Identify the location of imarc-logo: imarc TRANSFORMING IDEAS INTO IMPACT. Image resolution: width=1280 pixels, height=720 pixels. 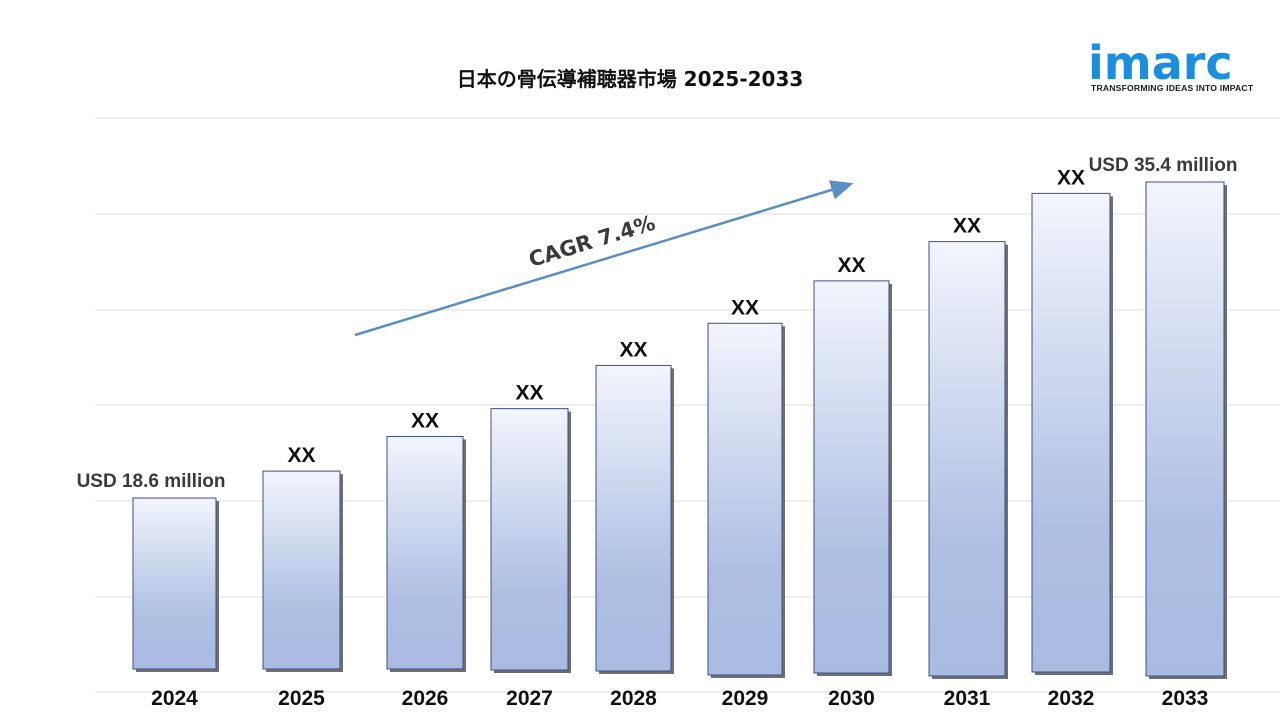
(1171, 64).